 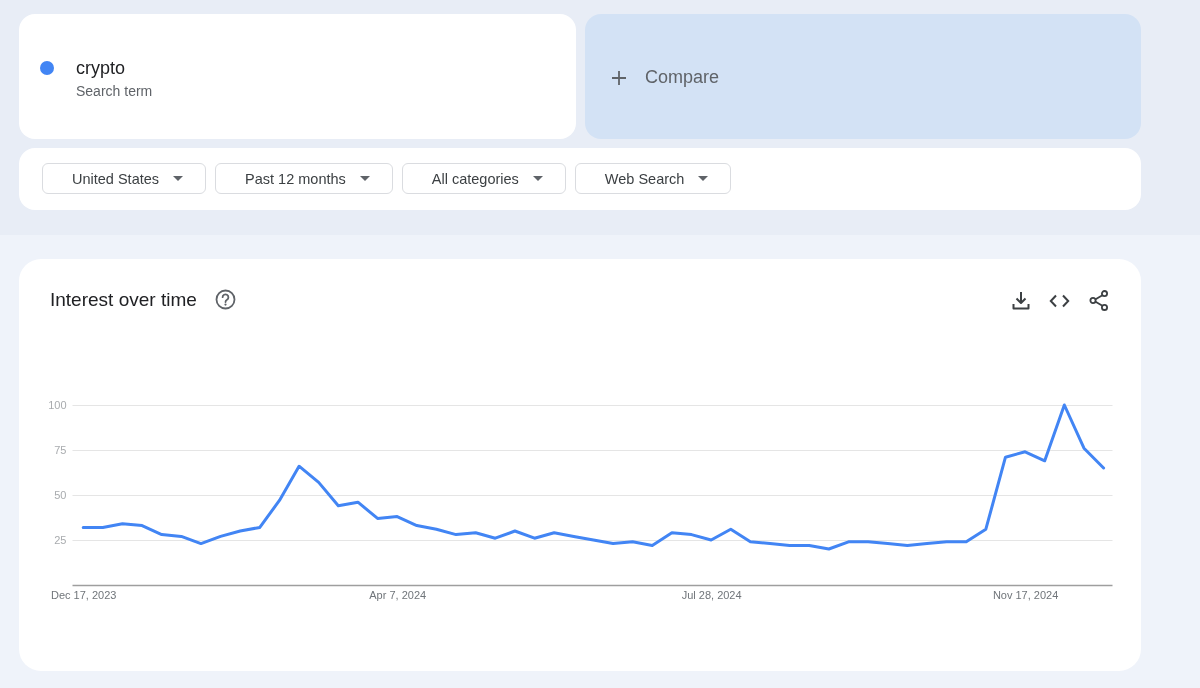 What do you see at coordinates (114, 91) in the screenshot?
I see `text: Search term` at bounding box center [114, 91].